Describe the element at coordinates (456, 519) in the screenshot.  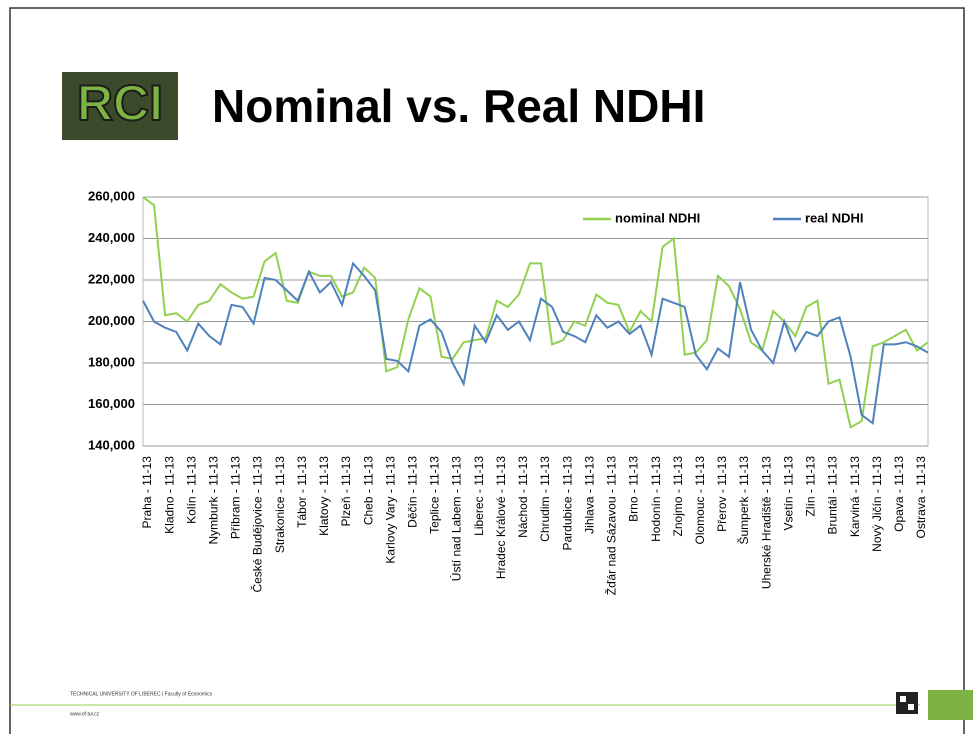
I see `x-tick-label: Ústí nad Labem - 11-13` at that location.